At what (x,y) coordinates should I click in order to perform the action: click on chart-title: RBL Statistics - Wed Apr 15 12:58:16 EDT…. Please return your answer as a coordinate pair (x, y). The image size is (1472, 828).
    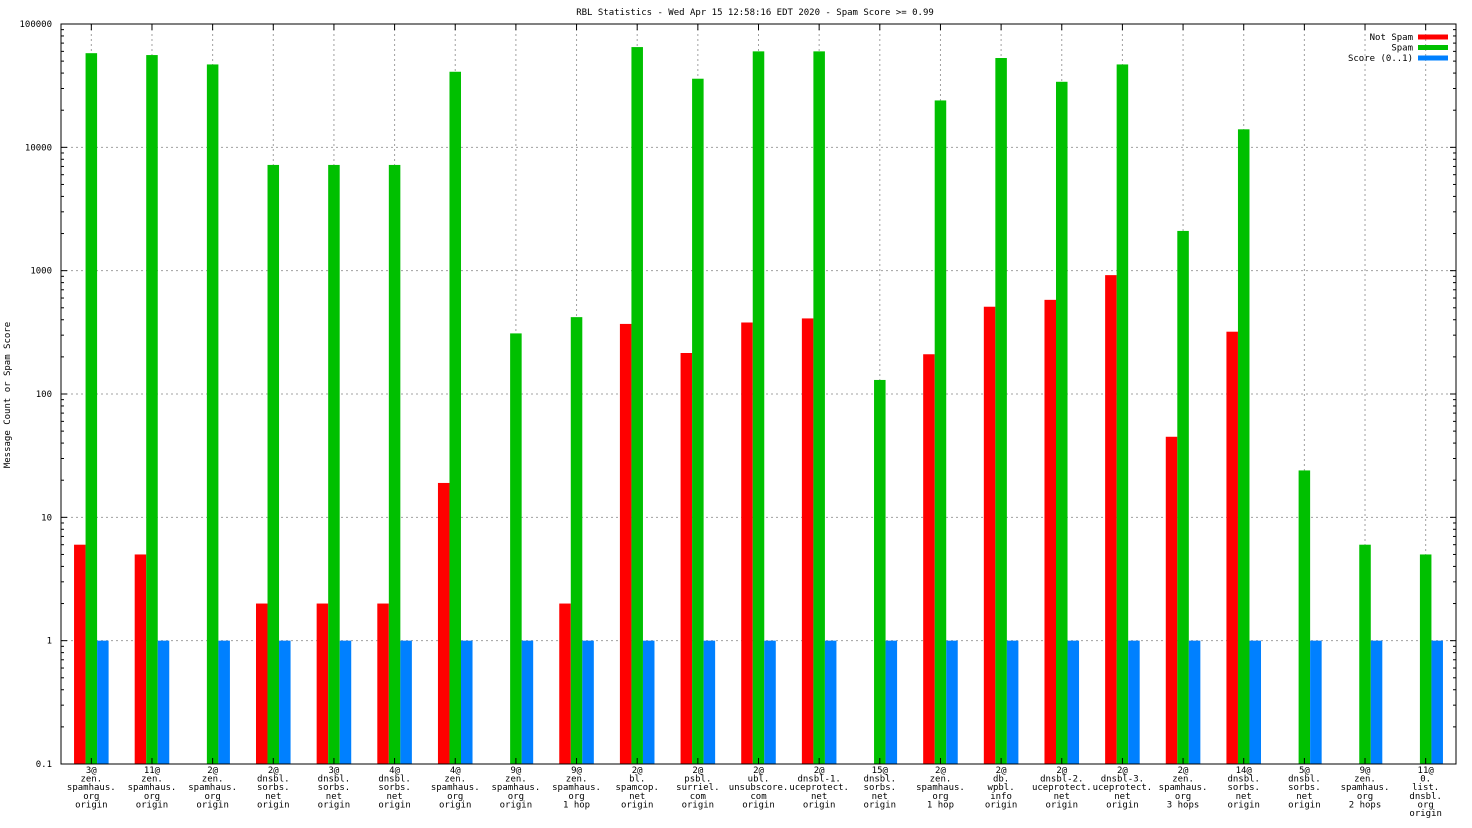
    Looking at the image, I should click on (755, 13).